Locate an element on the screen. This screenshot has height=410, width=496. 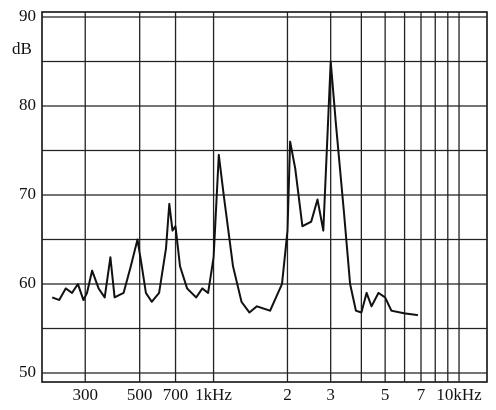
y-tick-label: 70 is located at coordinates (27, 193).